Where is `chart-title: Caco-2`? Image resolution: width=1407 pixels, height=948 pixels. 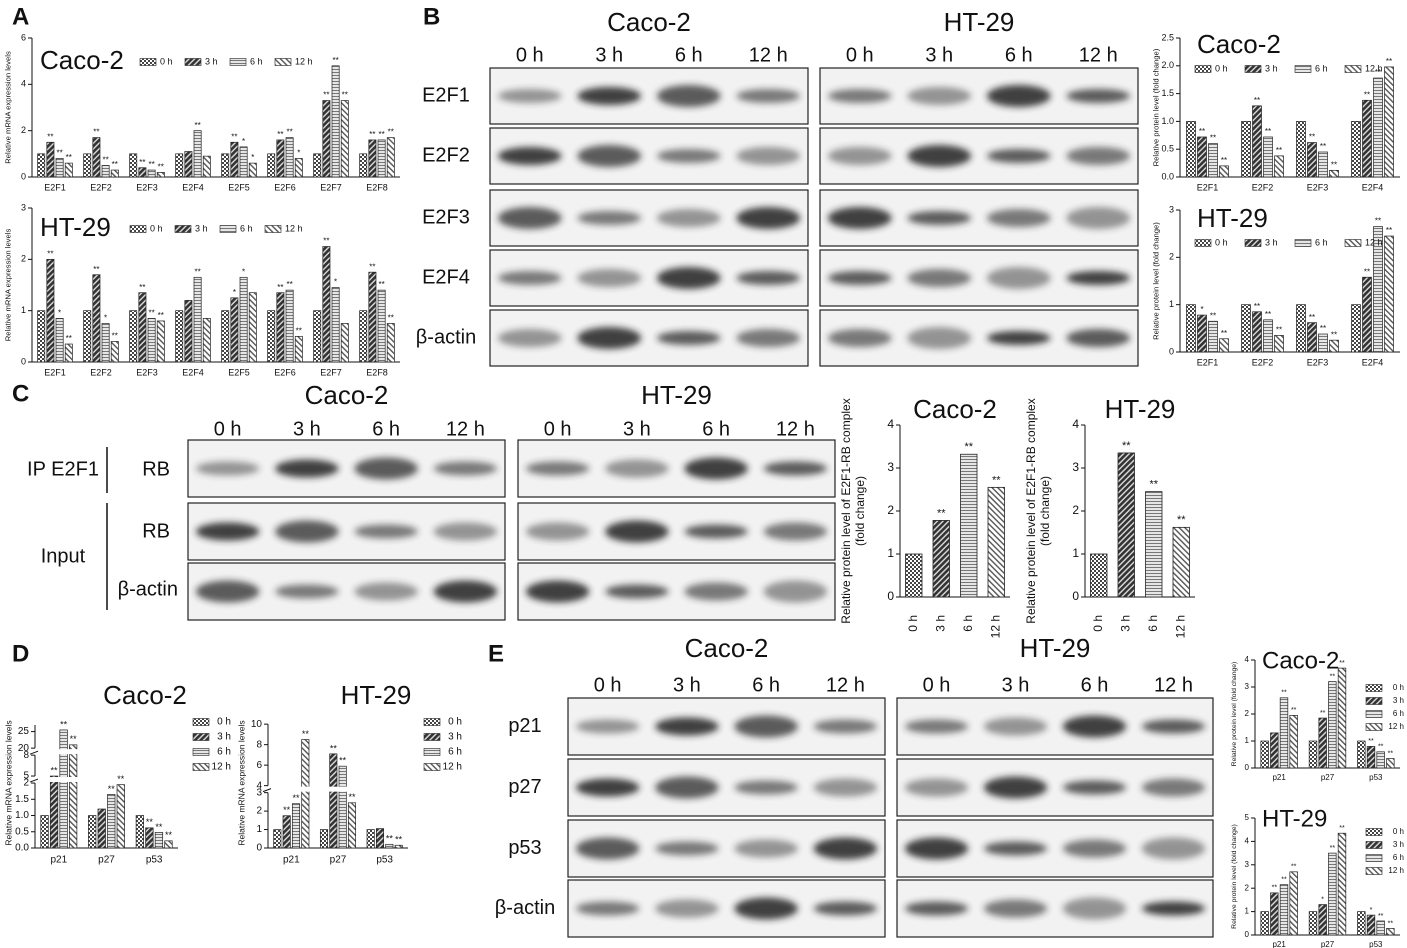
chart-title: Caco-2 is located at coordinates (82, 60).